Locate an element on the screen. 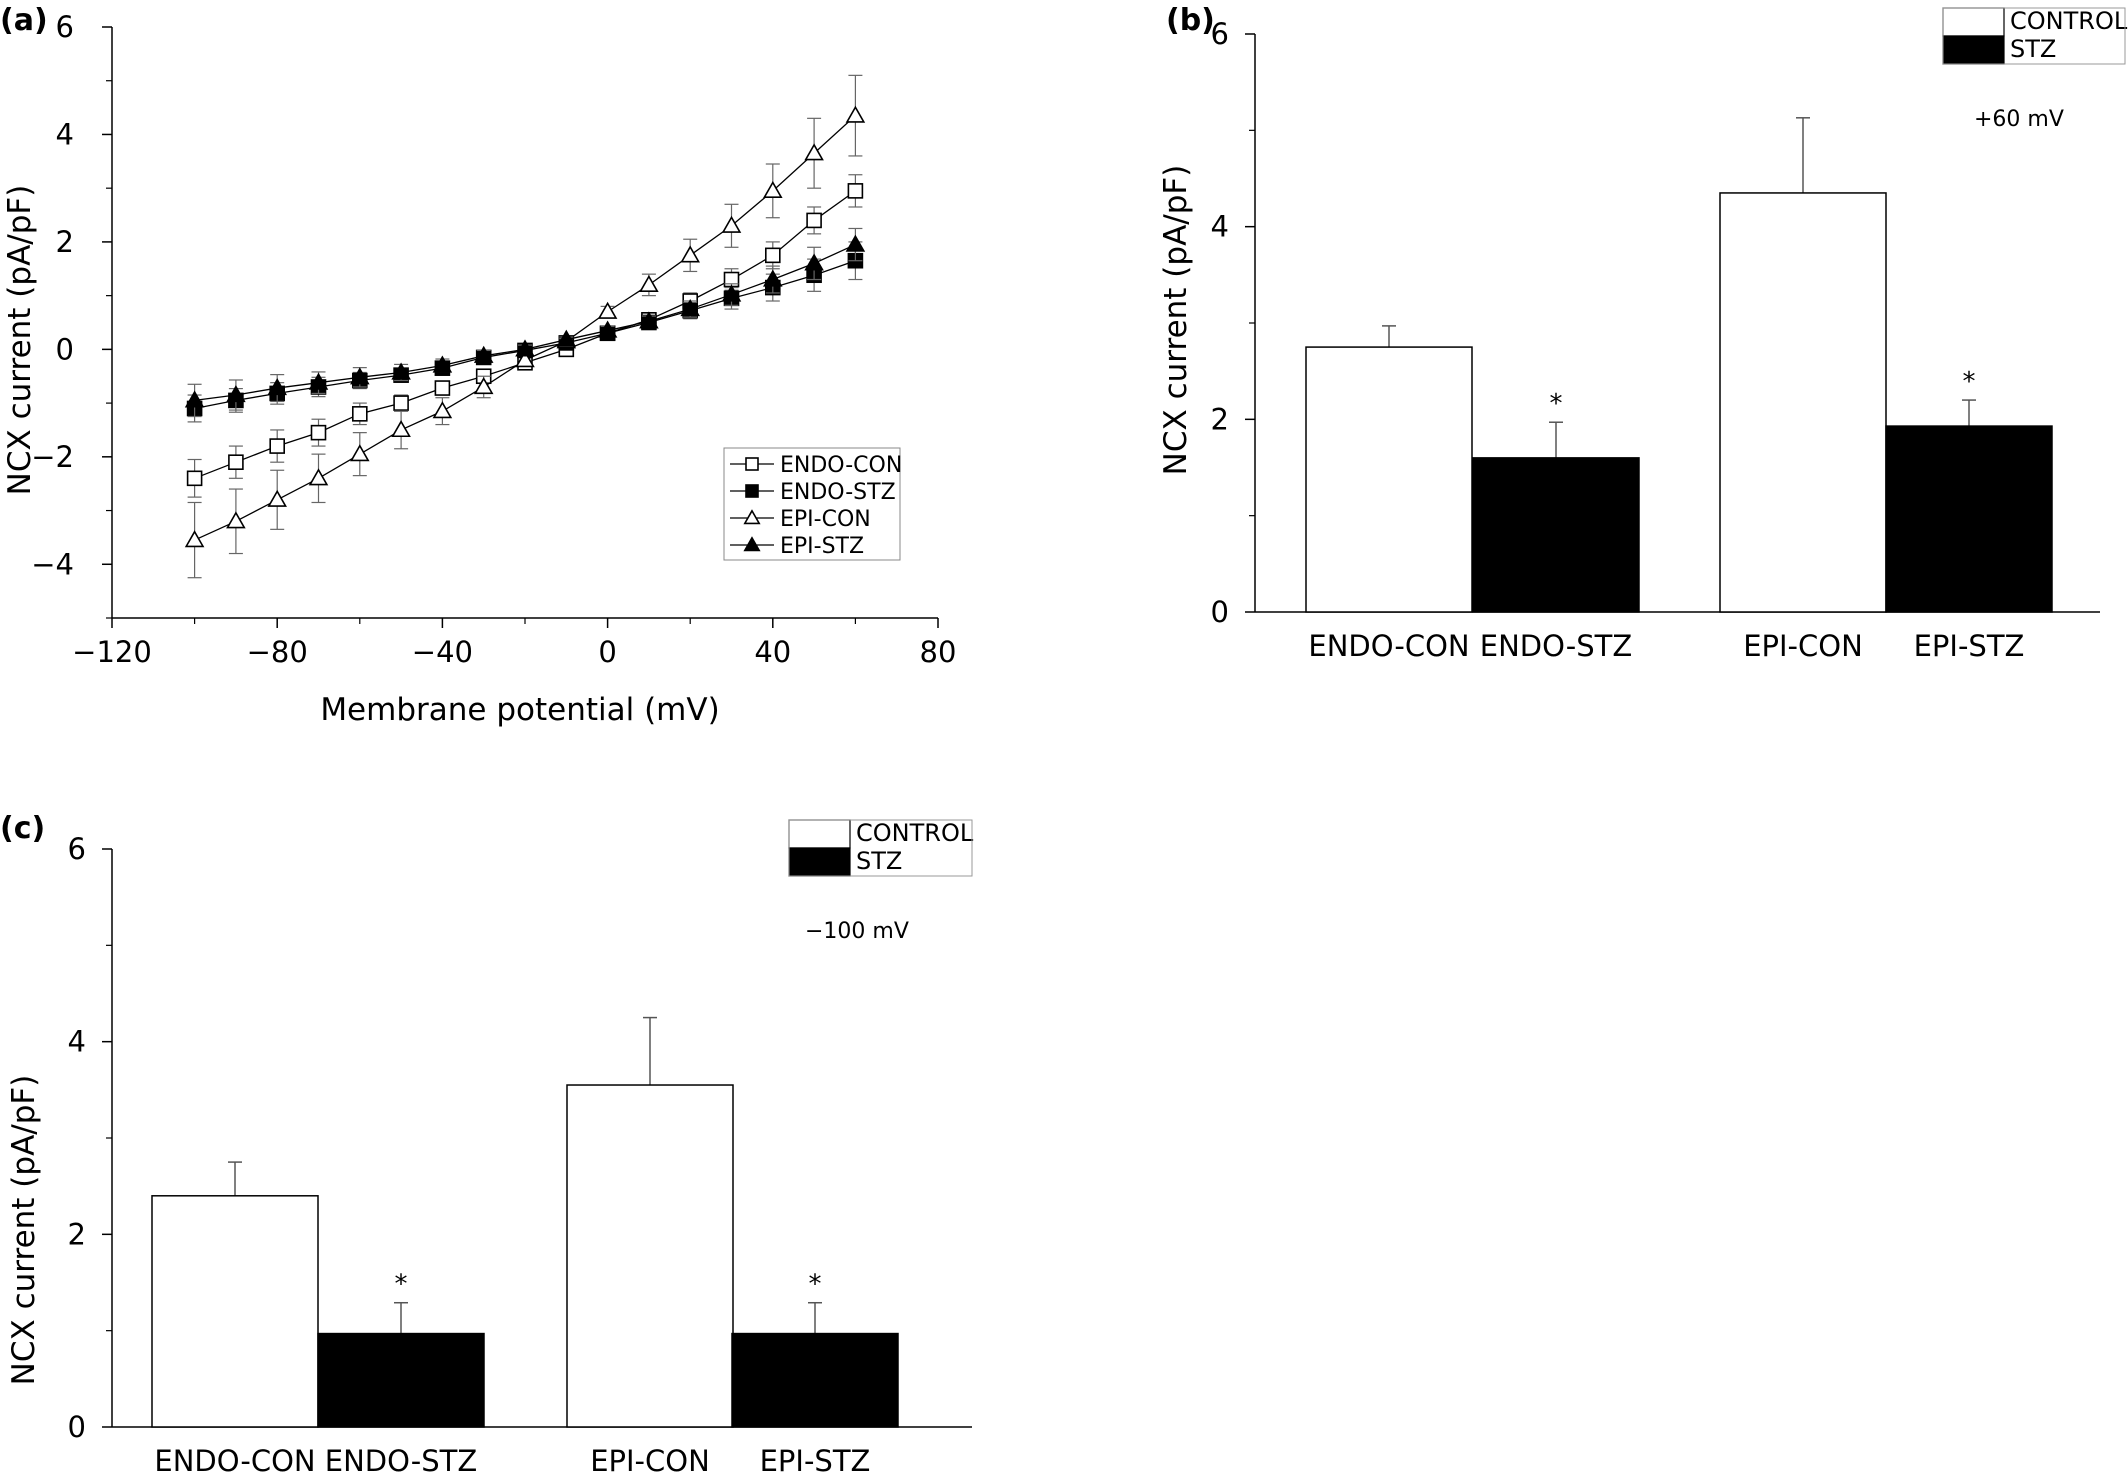 This screenshot has height=1480, width=2128. y-tick-label: 6 is located at coordinates (65, 27).